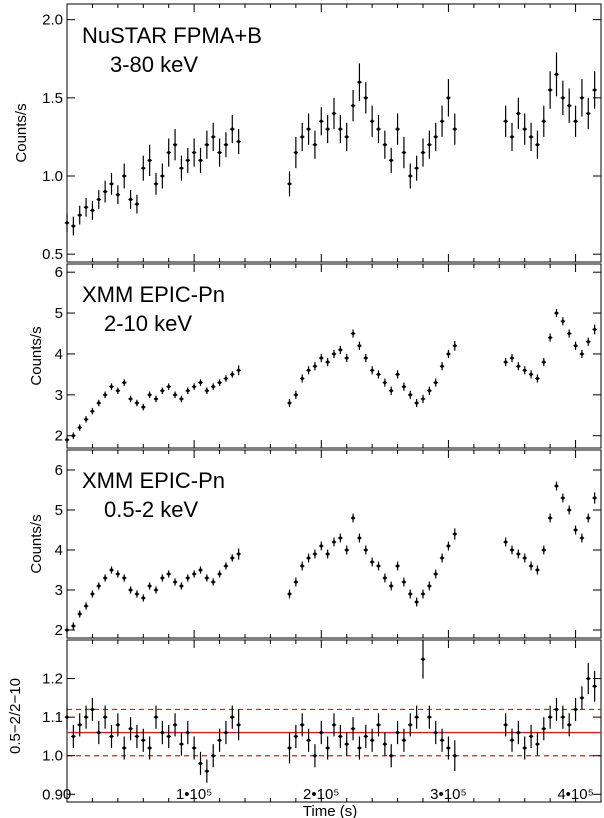 The image size is (604, 818). Describe the element at coordinates (153, 480) in the screenshot. I see `panel-xmm-soft-title-line1: XMM EPIC-Pn` at that location.